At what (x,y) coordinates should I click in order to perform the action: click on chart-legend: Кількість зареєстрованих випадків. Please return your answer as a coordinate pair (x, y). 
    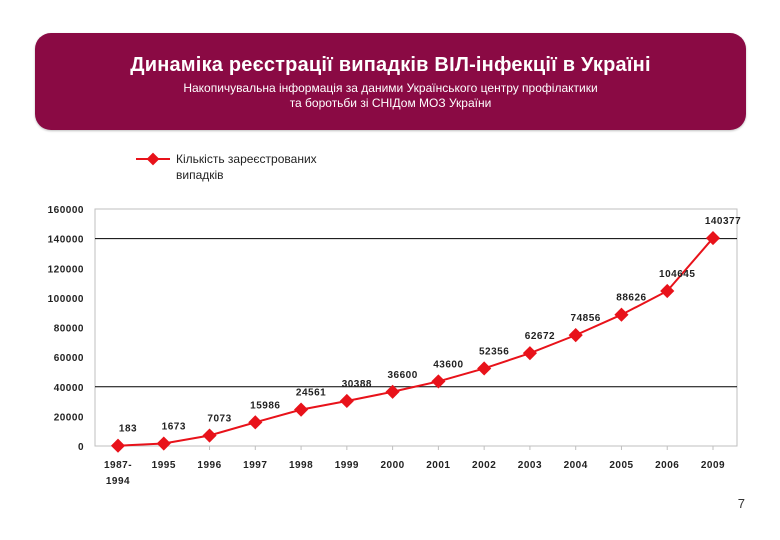
    Looking at the image, I should click on (226, 167).